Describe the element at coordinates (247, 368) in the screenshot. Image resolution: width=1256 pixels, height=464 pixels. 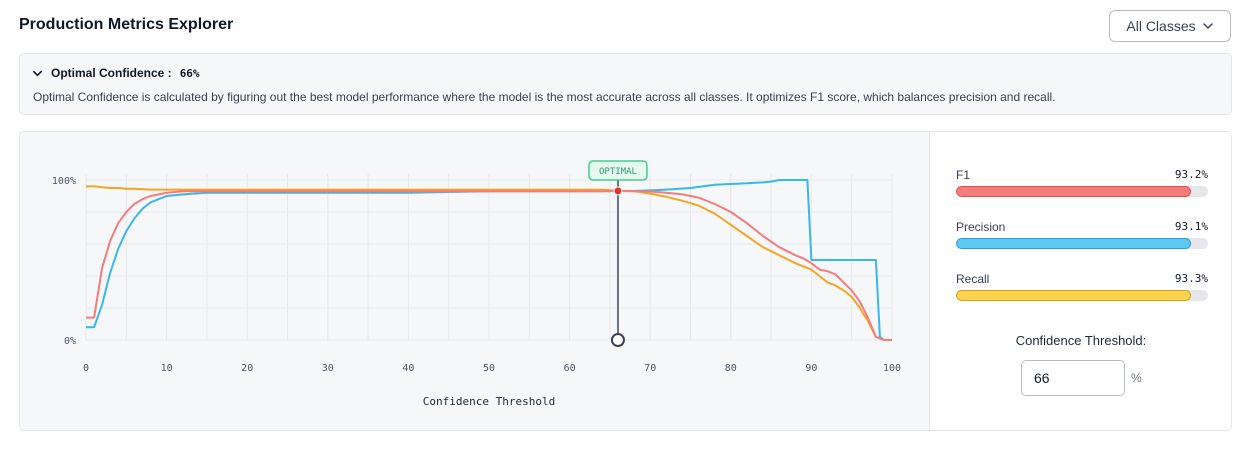
I see `x-tick-label: 20` at that location.